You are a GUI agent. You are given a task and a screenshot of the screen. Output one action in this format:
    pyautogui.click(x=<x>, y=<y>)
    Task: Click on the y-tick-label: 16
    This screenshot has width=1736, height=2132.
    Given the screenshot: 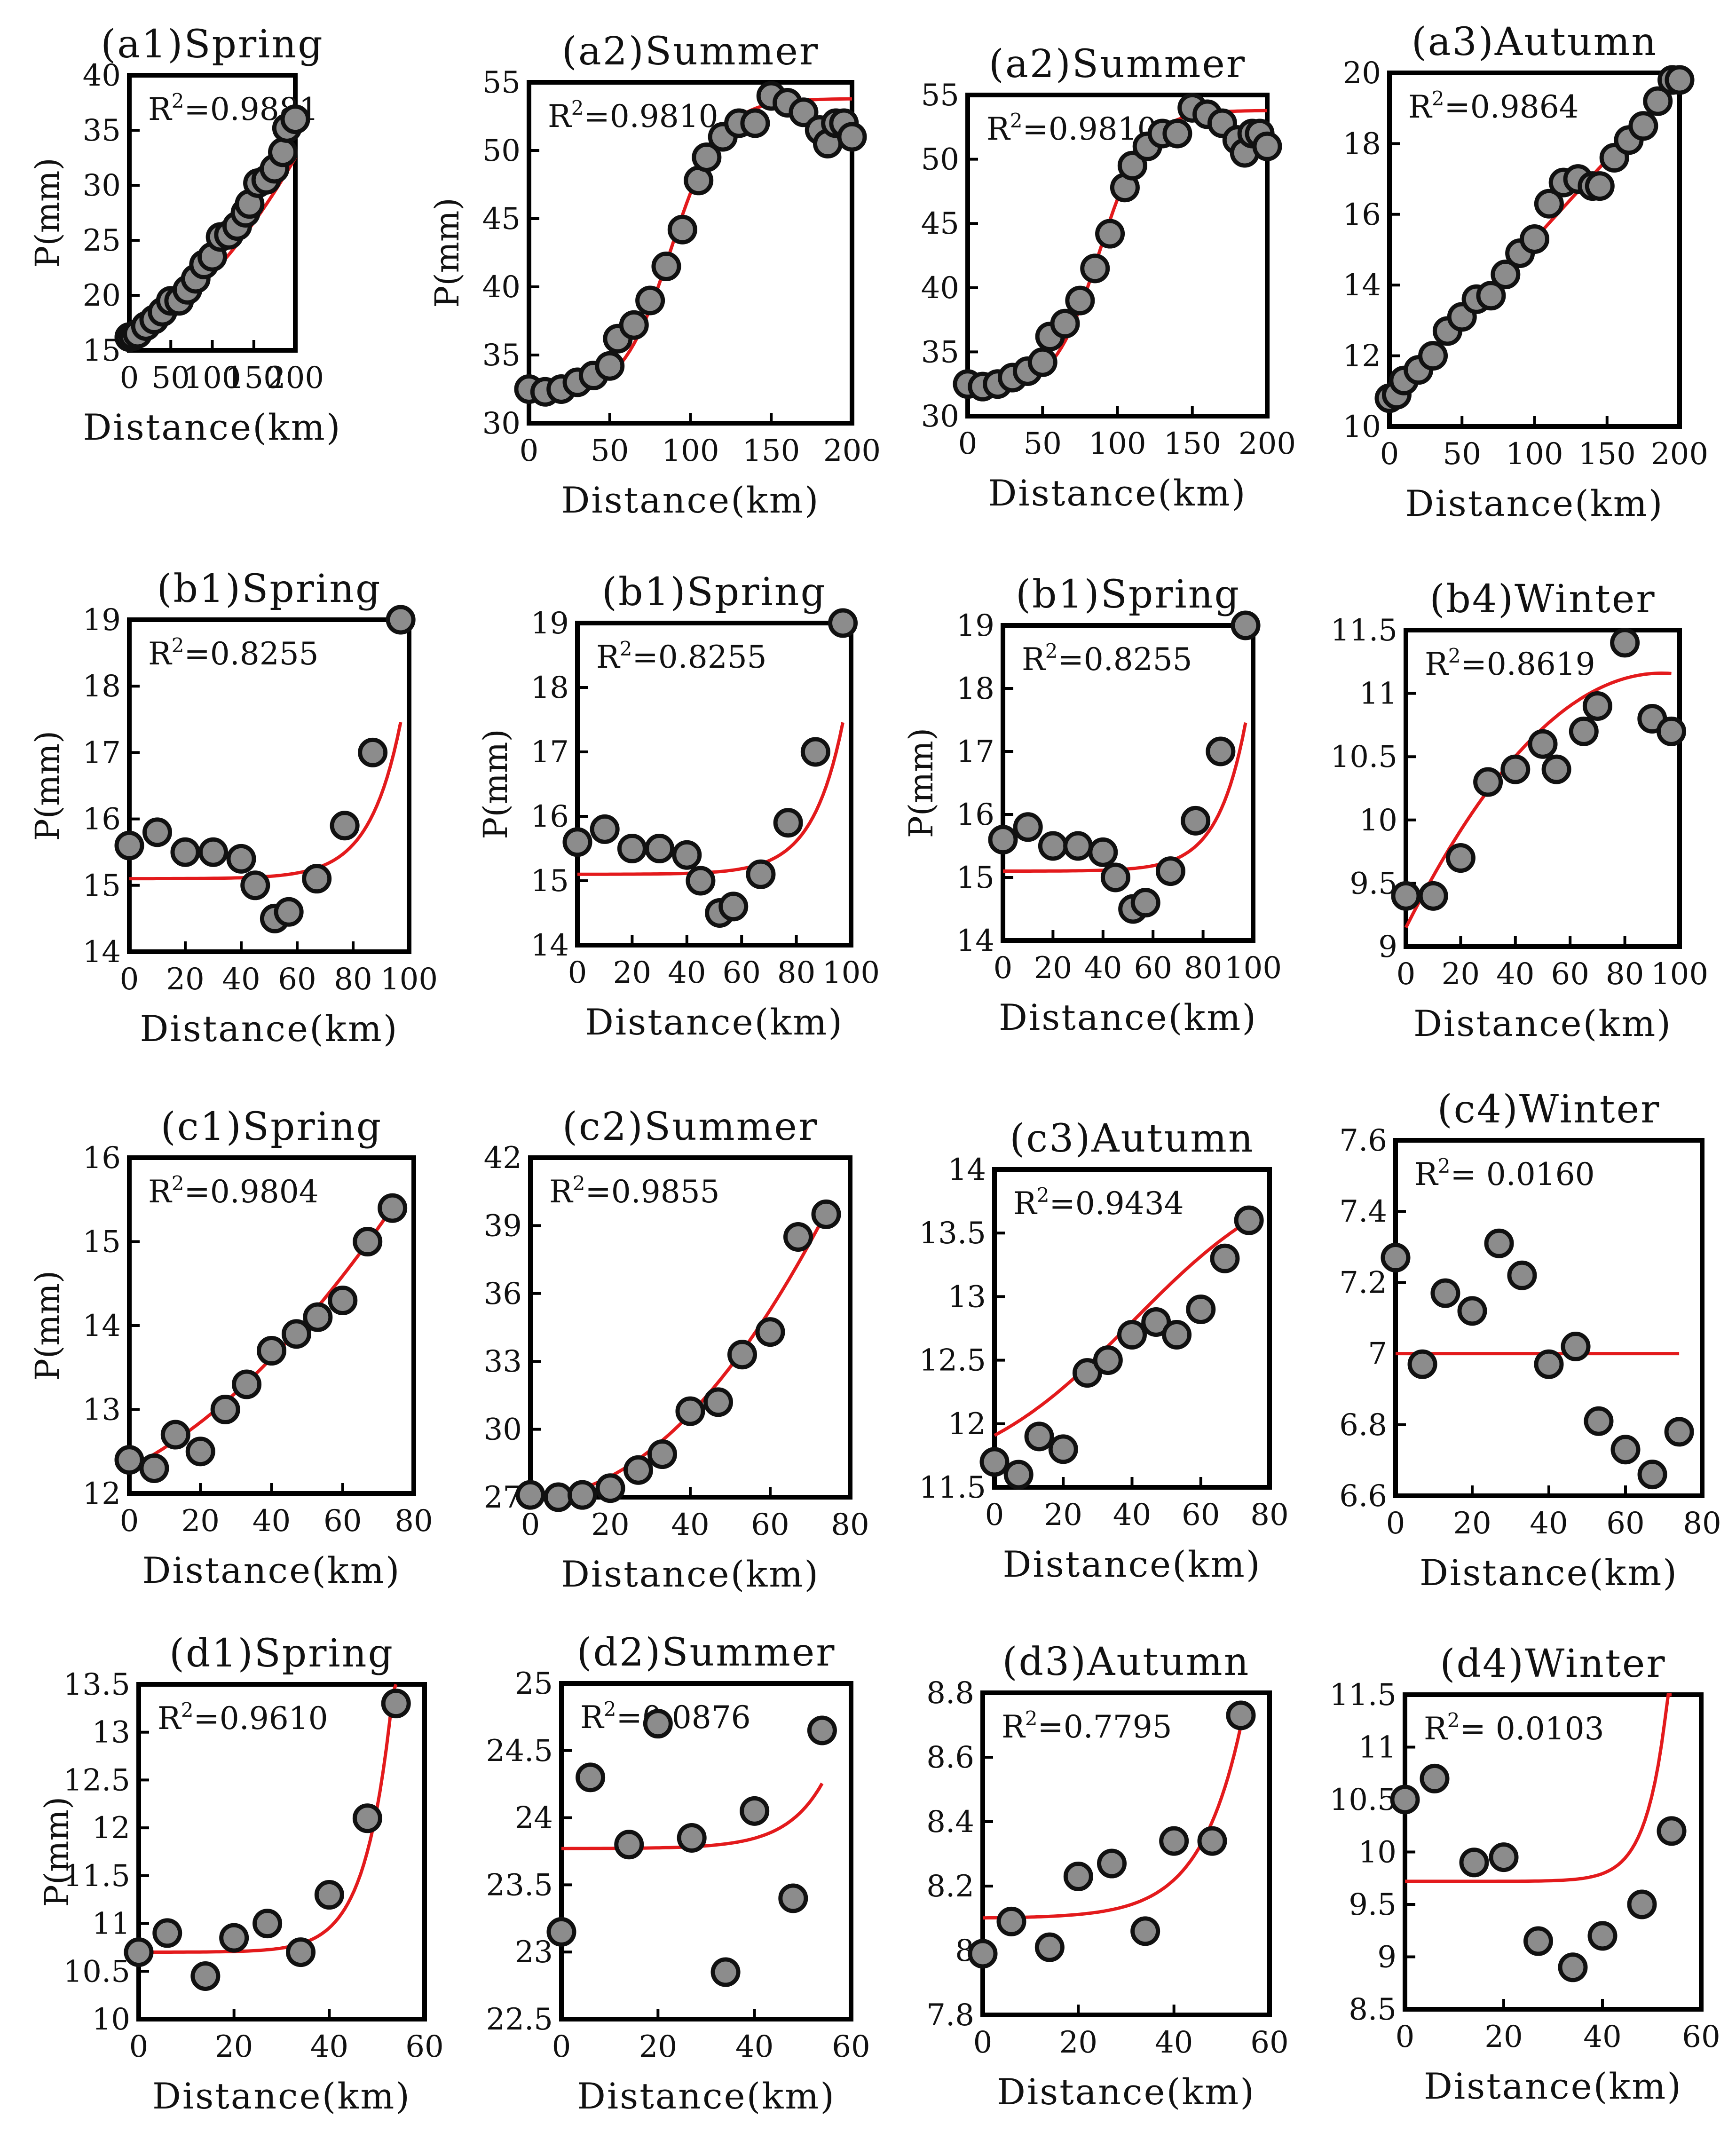 What is the action you would take?
    pyautogui.click(x=102, y=819)
    